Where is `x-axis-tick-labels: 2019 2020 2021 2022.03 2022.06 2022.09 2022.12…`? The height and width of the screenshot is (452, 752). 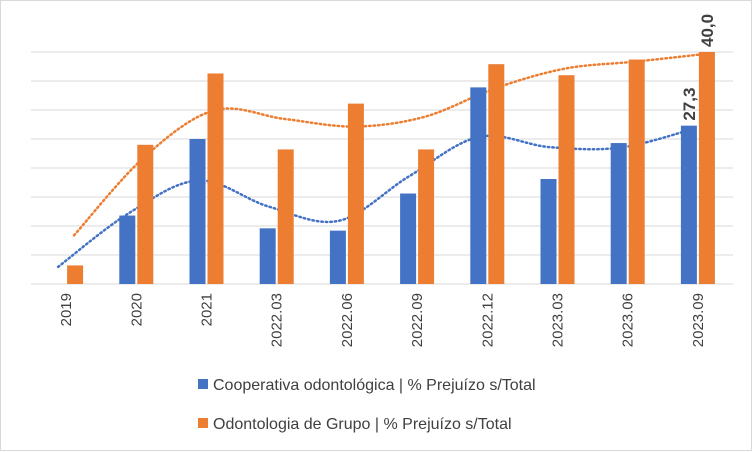
x-axis-tick-labels: 2019 2020 2021 2022.03 2022.06 2022.09 2022.12… is located at coordinates (382, 320).